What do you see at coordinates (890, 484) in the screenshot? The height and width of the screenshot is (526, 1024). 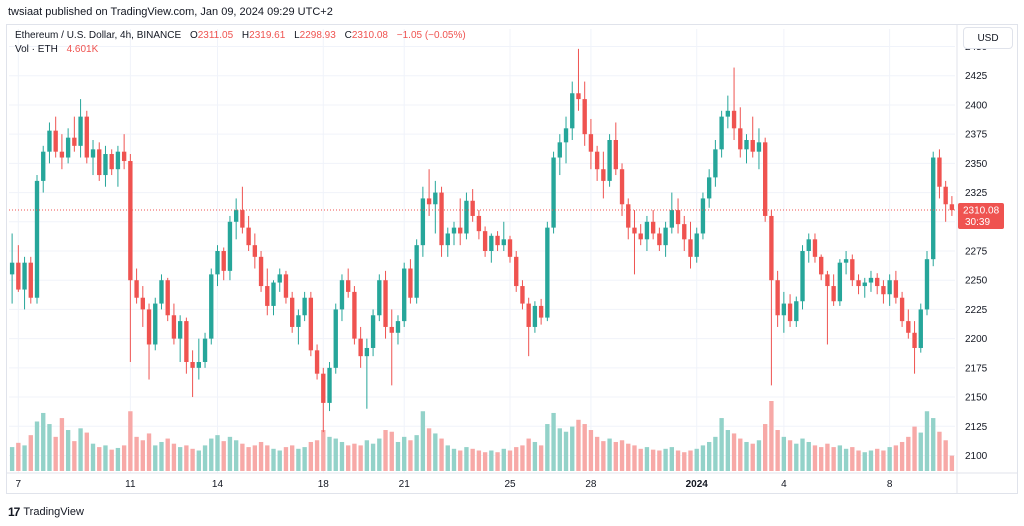 I see `time-tick-label: 8` at bounding box center [890, 484].